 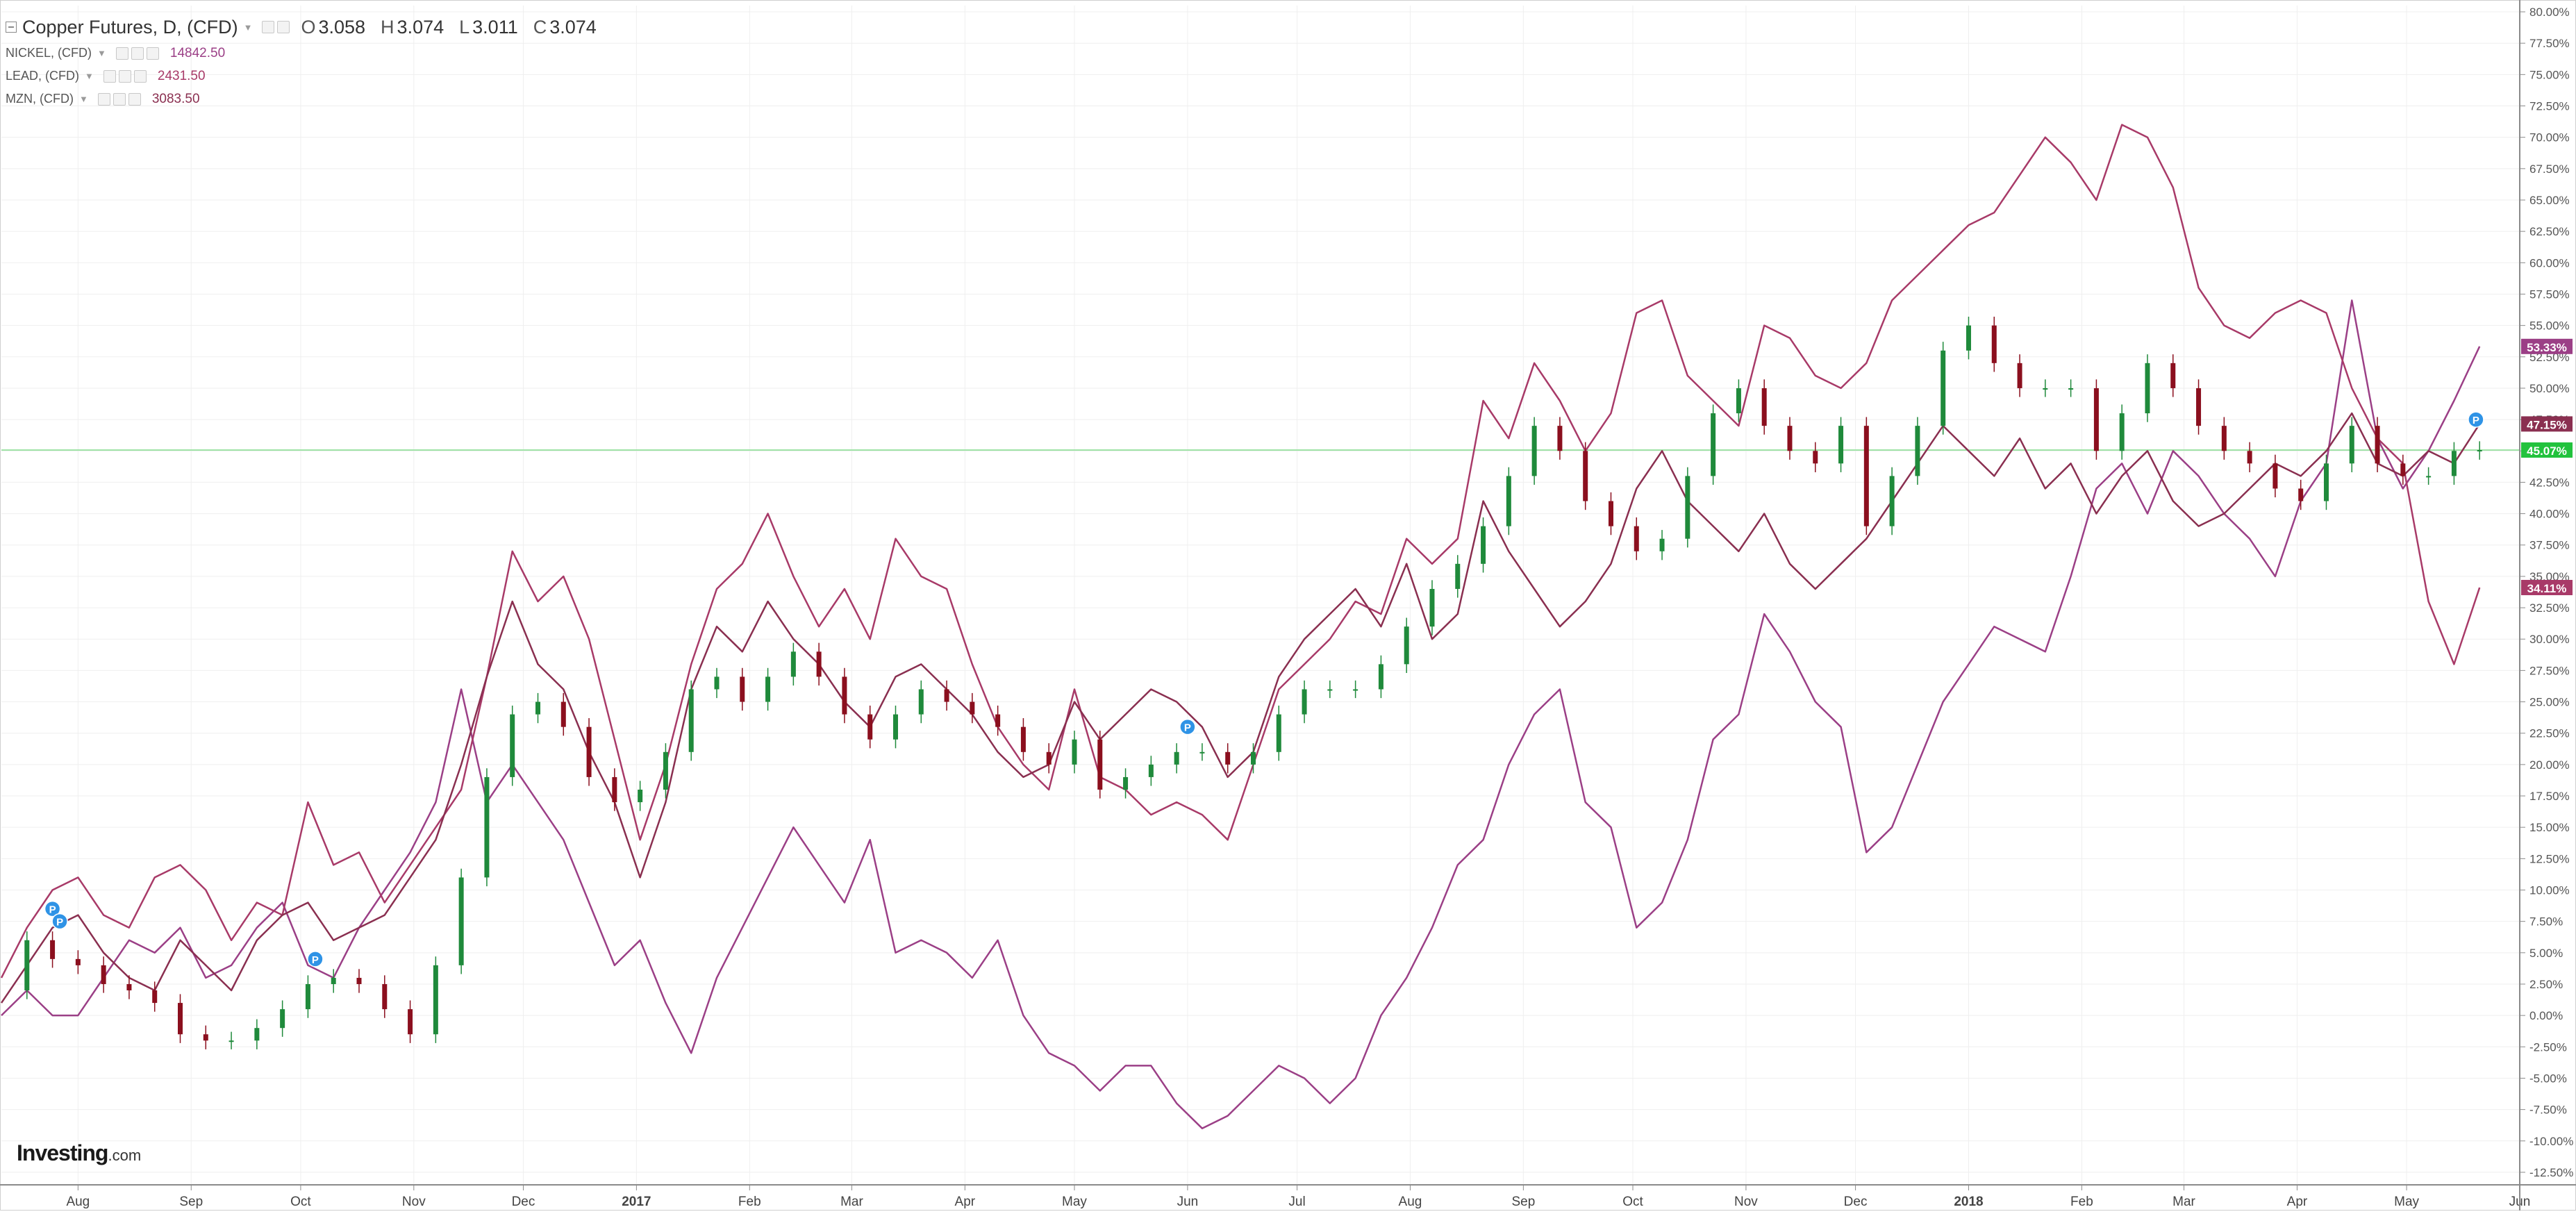 What do you see at coordinates (573, 27) in the screenshot?
I see `ohlc-close-value: 3.074` at bounding box center [573, 27].